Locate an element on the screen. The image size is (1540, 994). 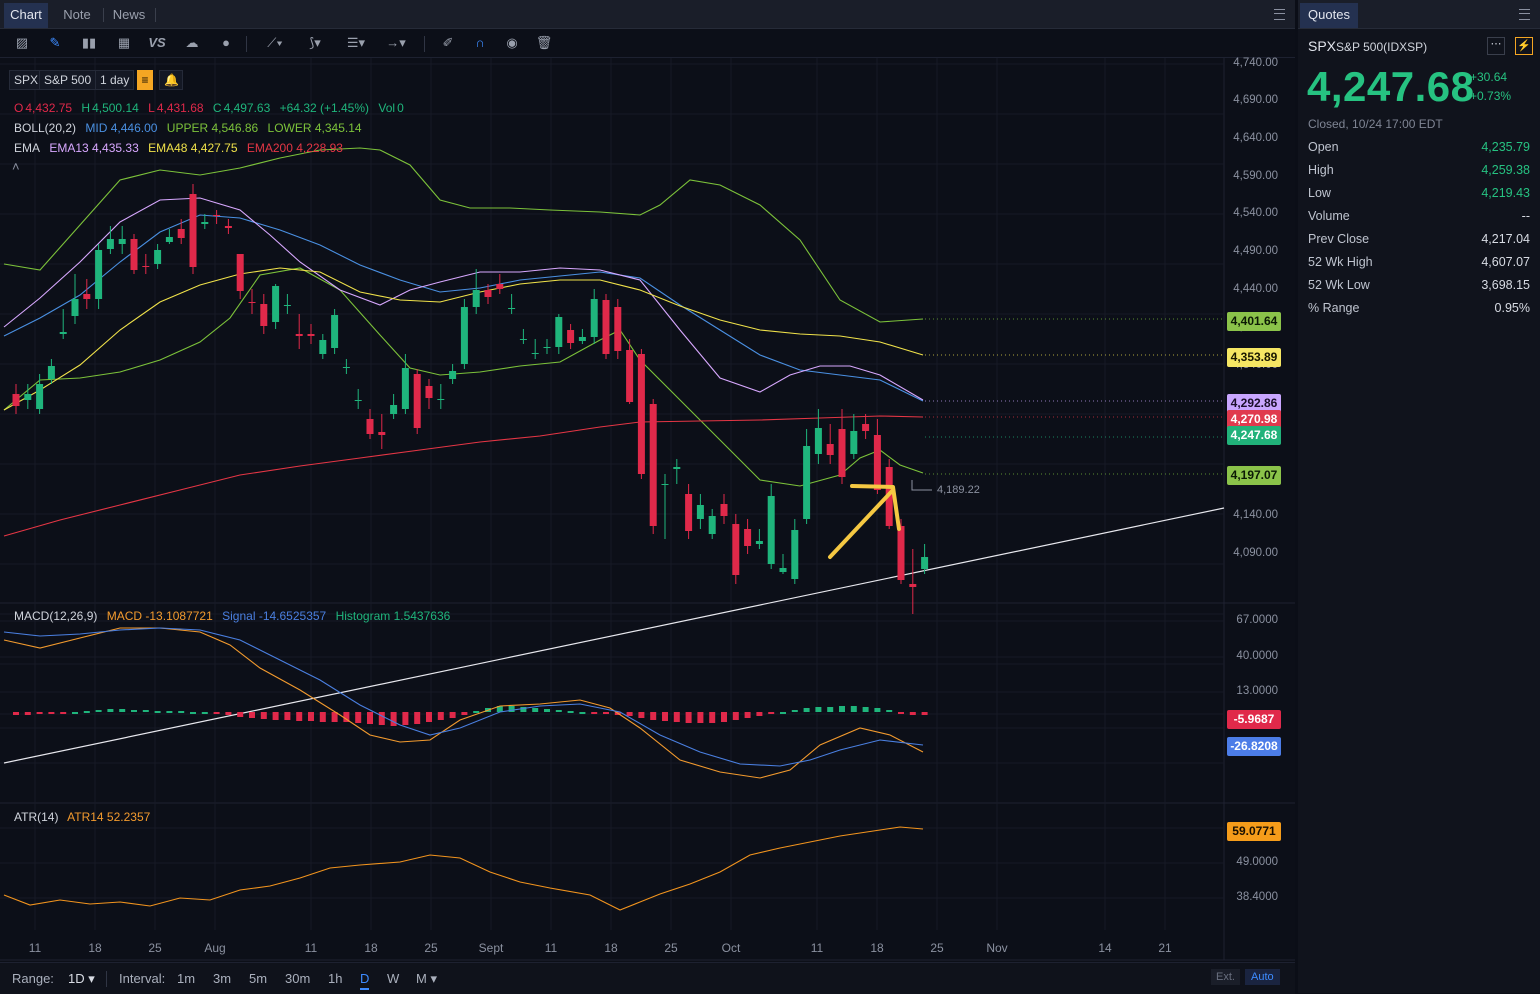
compare-vs-icon: VS is located at coordinates (157, 42).